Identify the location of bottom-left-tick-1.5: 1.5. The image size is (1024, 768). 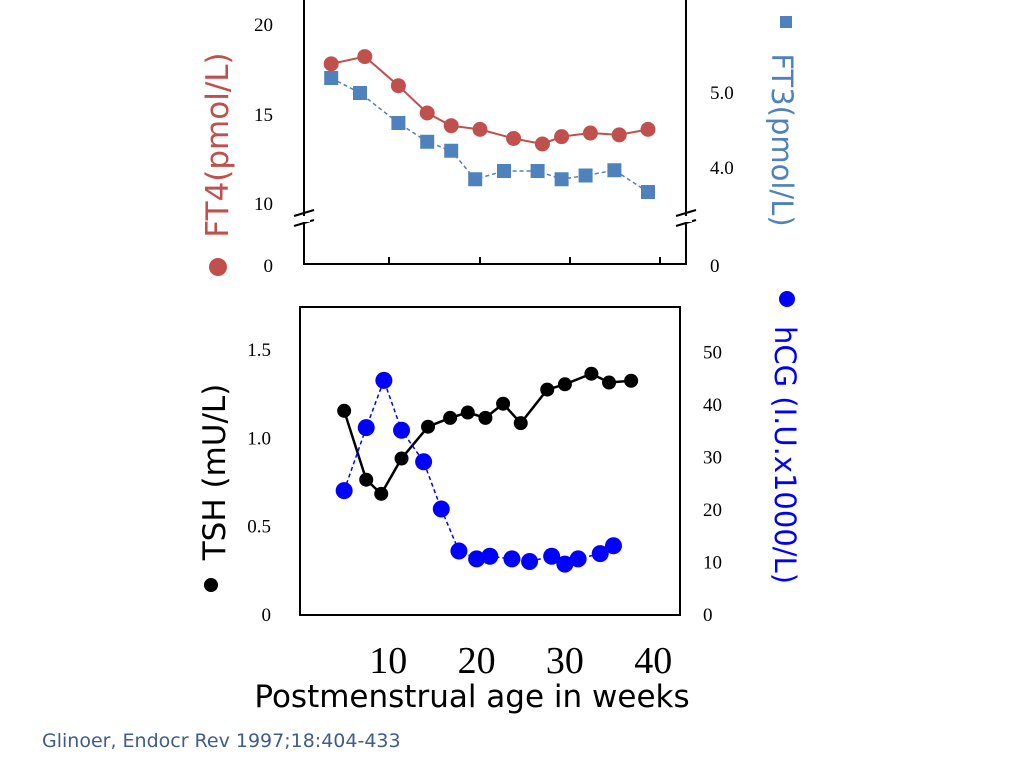
(259, 350).